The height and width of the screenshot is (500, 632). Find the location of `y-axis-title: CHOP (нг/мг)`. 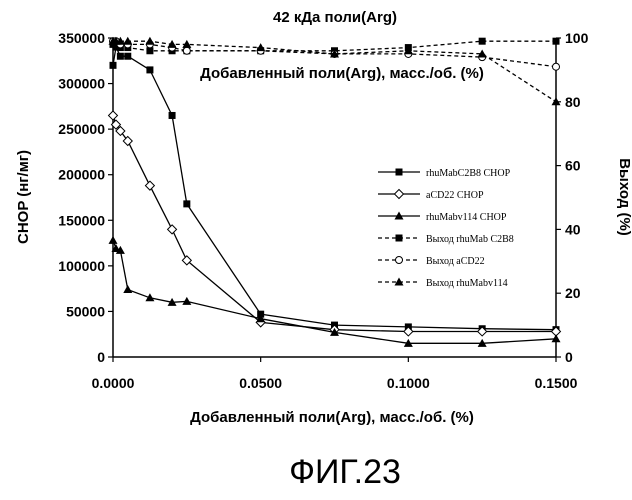

y-axis-title: CHOP (нг/мг) is located at coordinates (23, 197).